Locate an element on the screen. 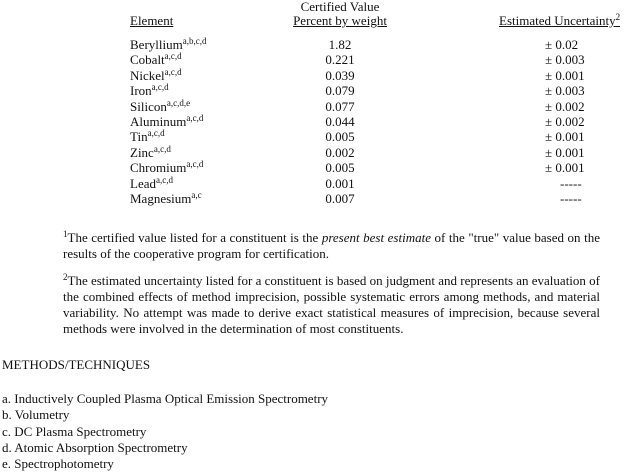  header-uncertainty-text: Estimated Uncertainty is located at coordinates (557, 20).